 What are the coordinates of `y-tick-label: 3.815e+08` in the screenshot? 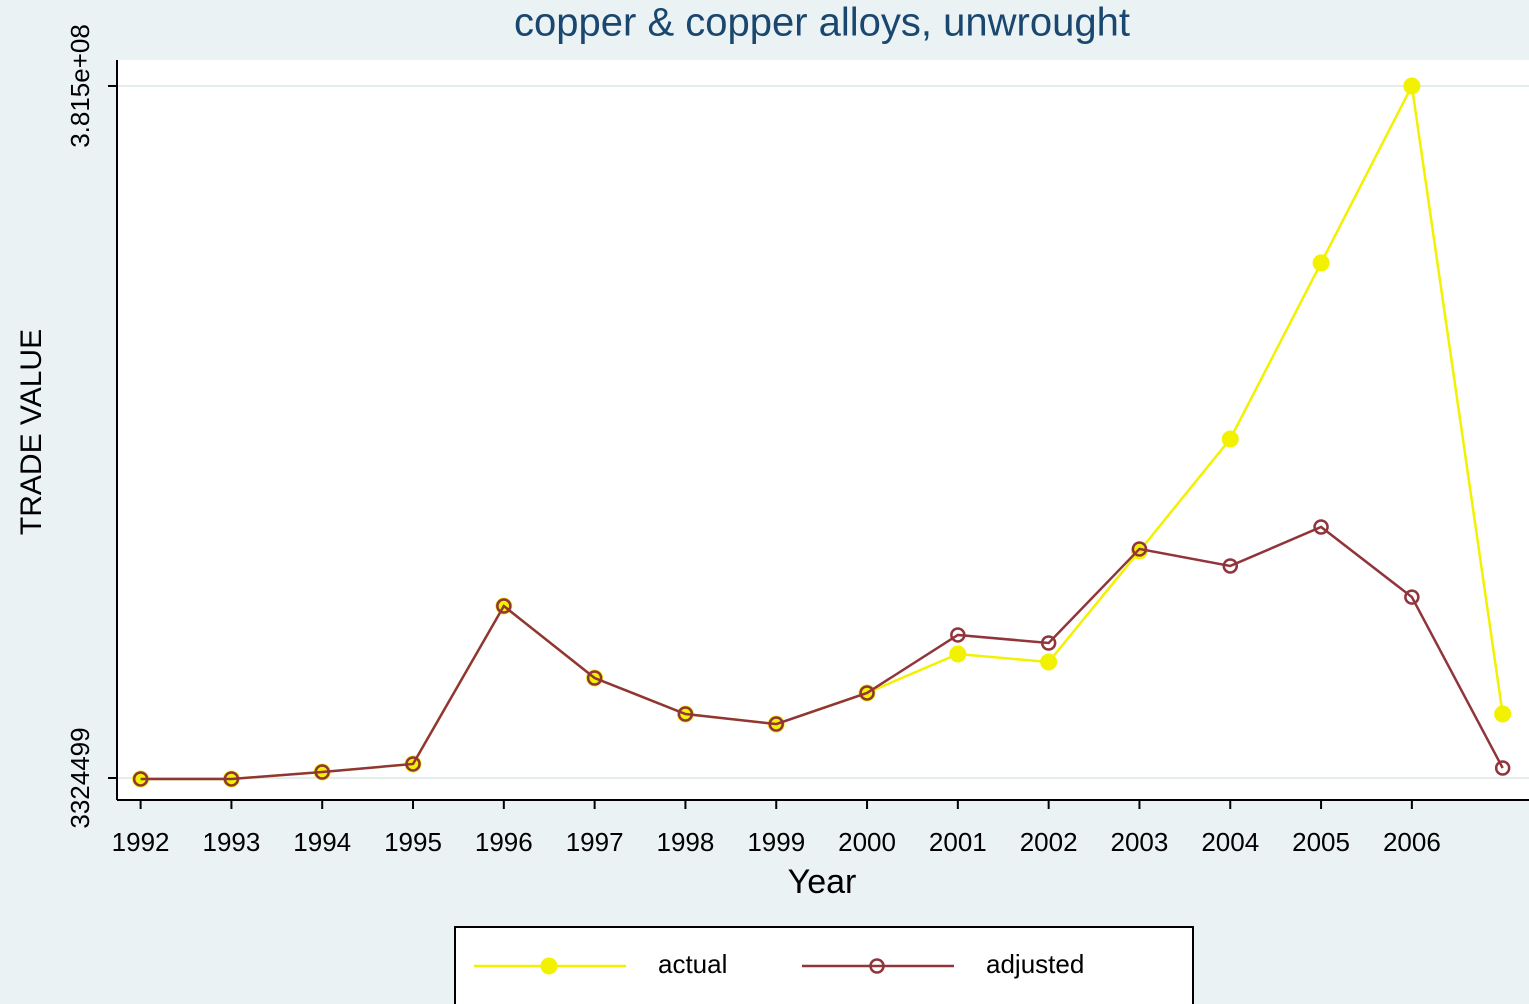 It's located at (80, 86).